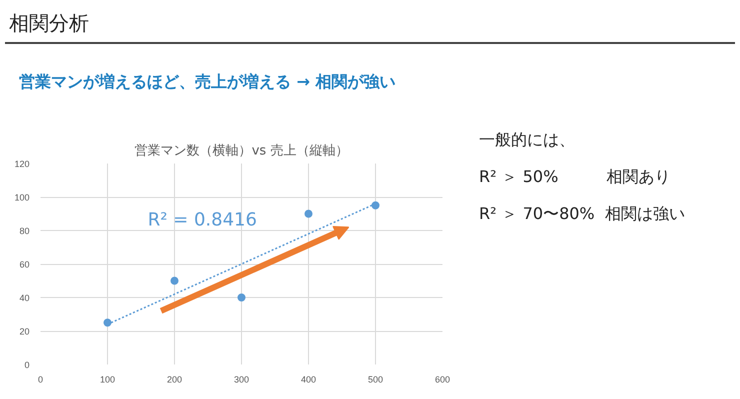 The image size is (740, 399). What do you see at coordinates (24, 231) in the screenshot?
I see `y-tick-label: 80` at bounding box center [24, 231].